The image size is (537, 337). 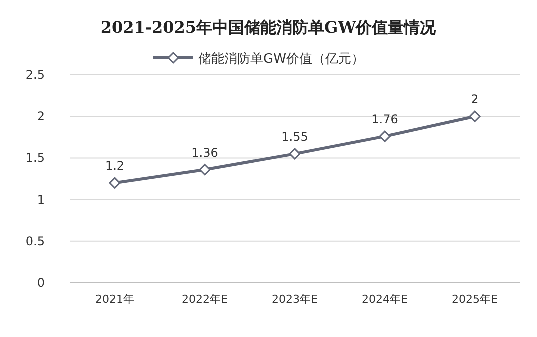 What do you see at coordinates (295, 137) in the screenshot?
I see `data-label: 1.55` at bounding box center [295, 137].